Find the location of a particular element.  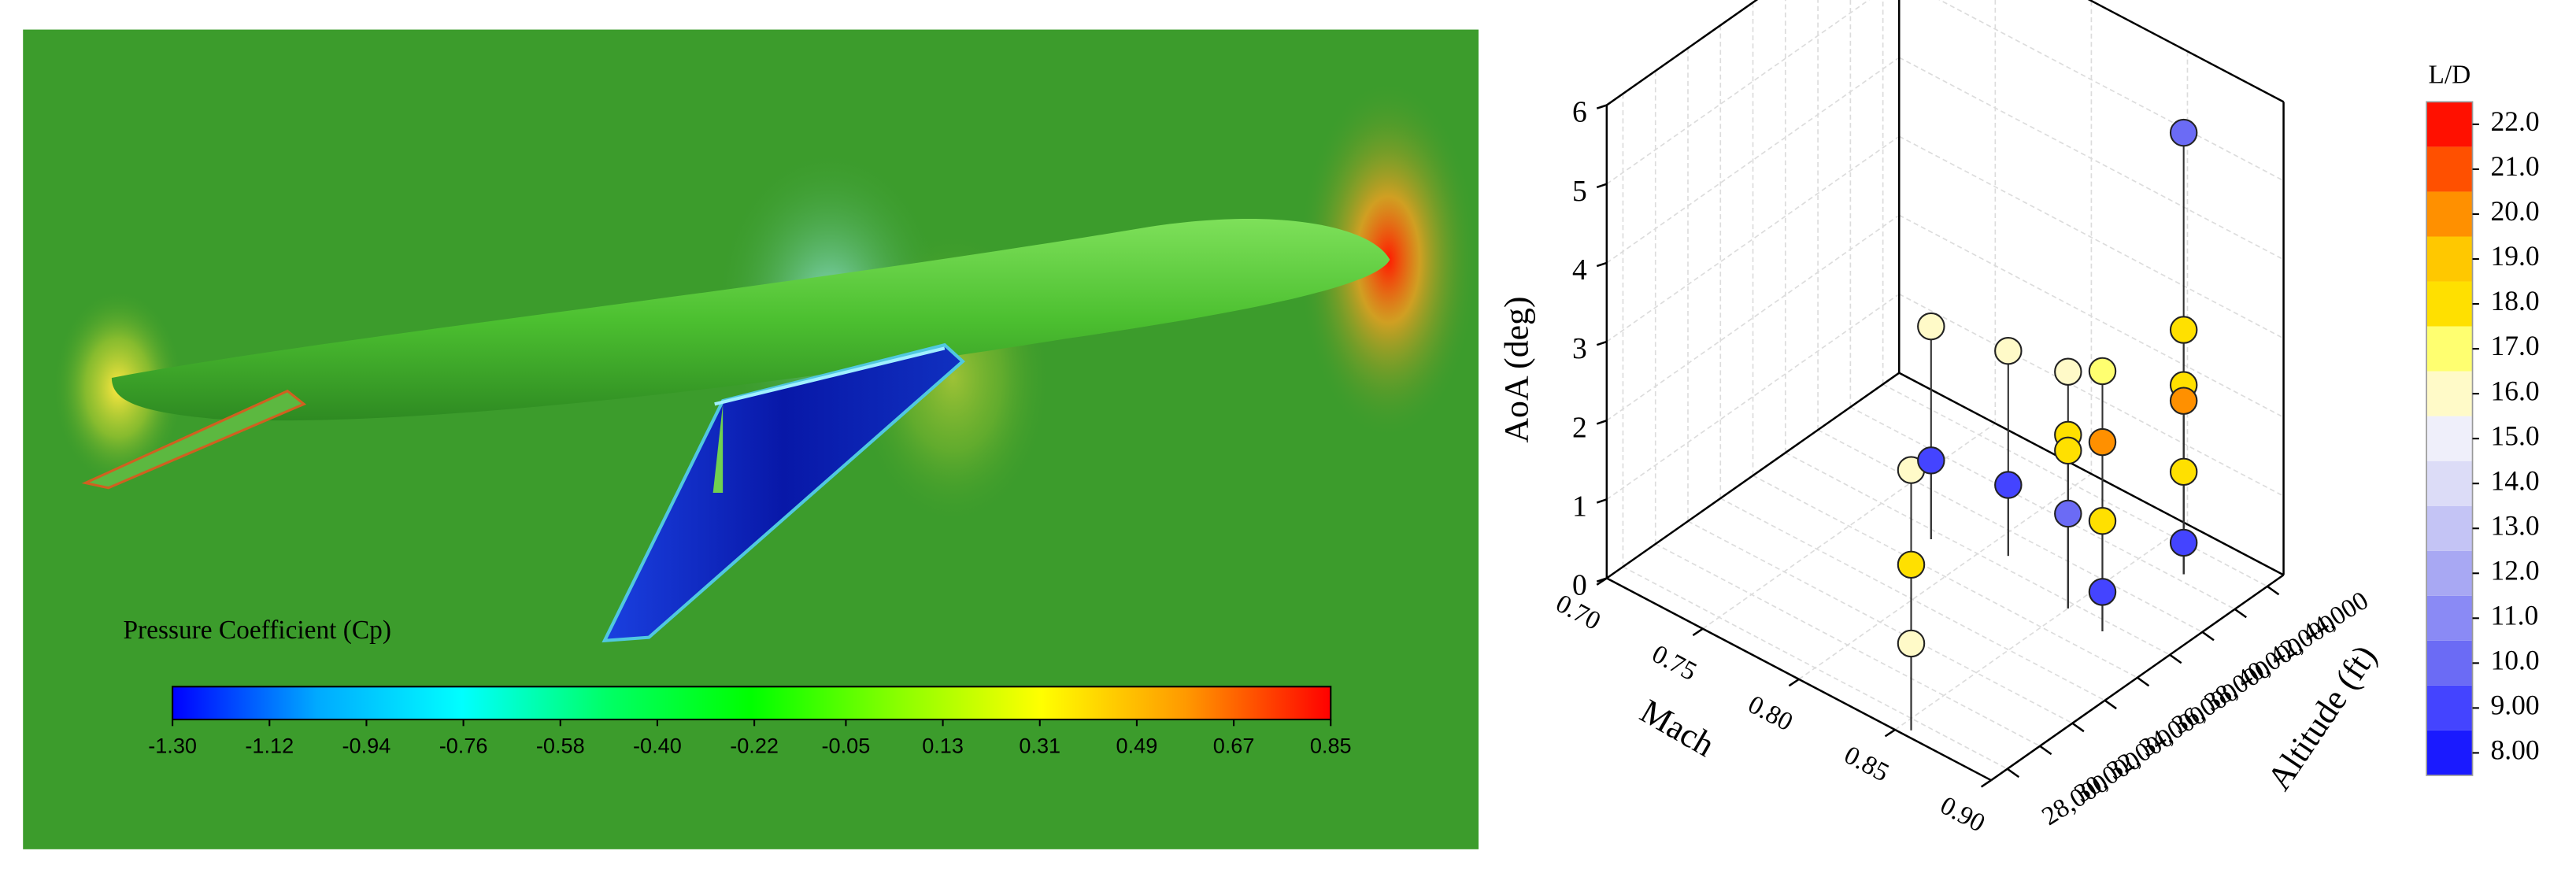

tick-label: -0.22 is located at coordinates (754, 746).